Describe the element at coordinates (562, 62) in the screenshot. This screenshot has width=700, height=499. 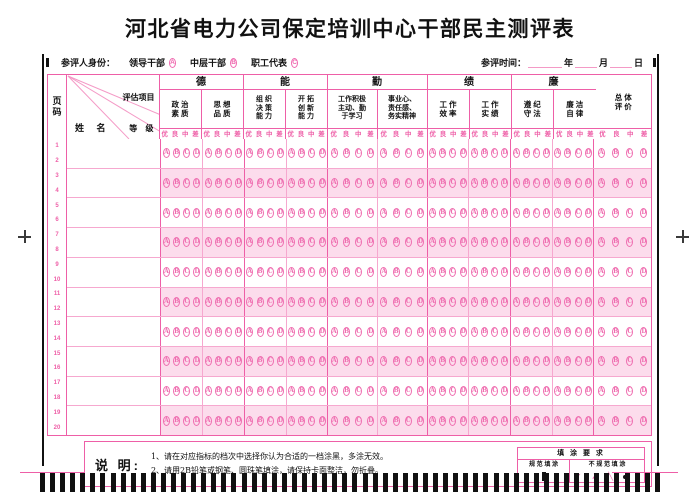
I see `date-field: 参评时间： 年 月 日` at that location.